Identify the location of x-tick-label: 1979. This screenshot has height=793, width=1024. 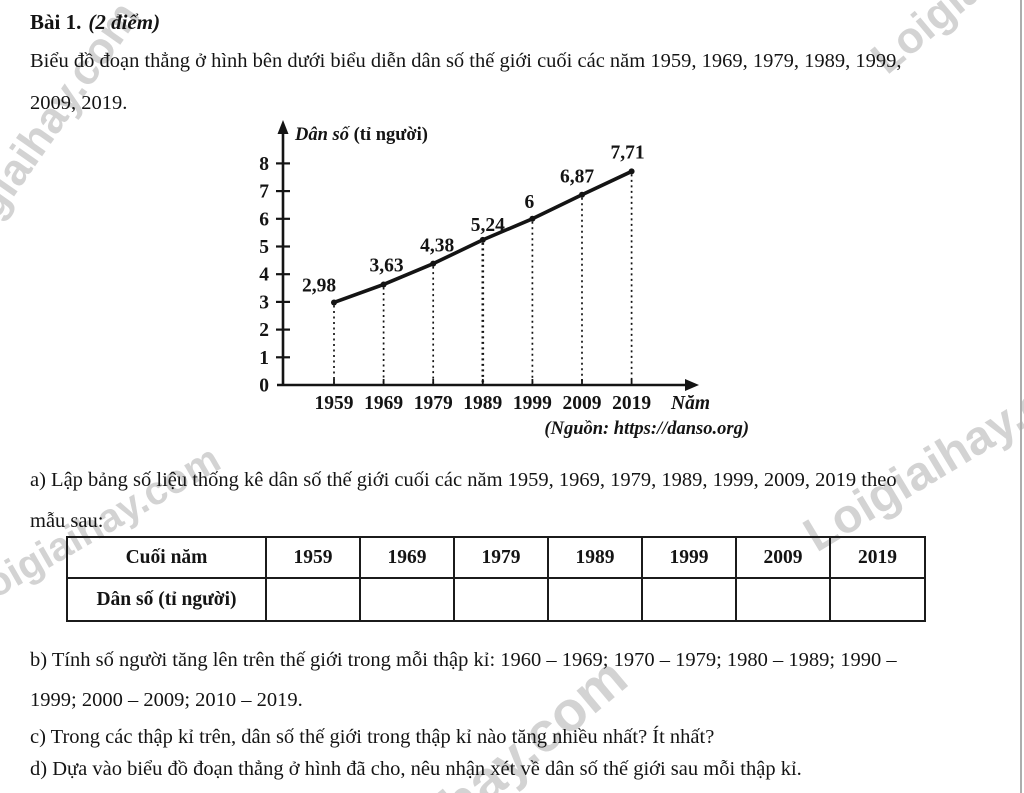
(433, 403).